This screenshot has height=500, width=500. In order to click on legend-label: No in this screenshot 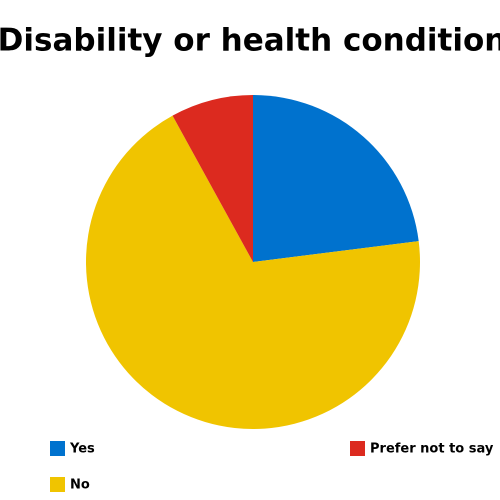, I will do `click(80, 485)`.